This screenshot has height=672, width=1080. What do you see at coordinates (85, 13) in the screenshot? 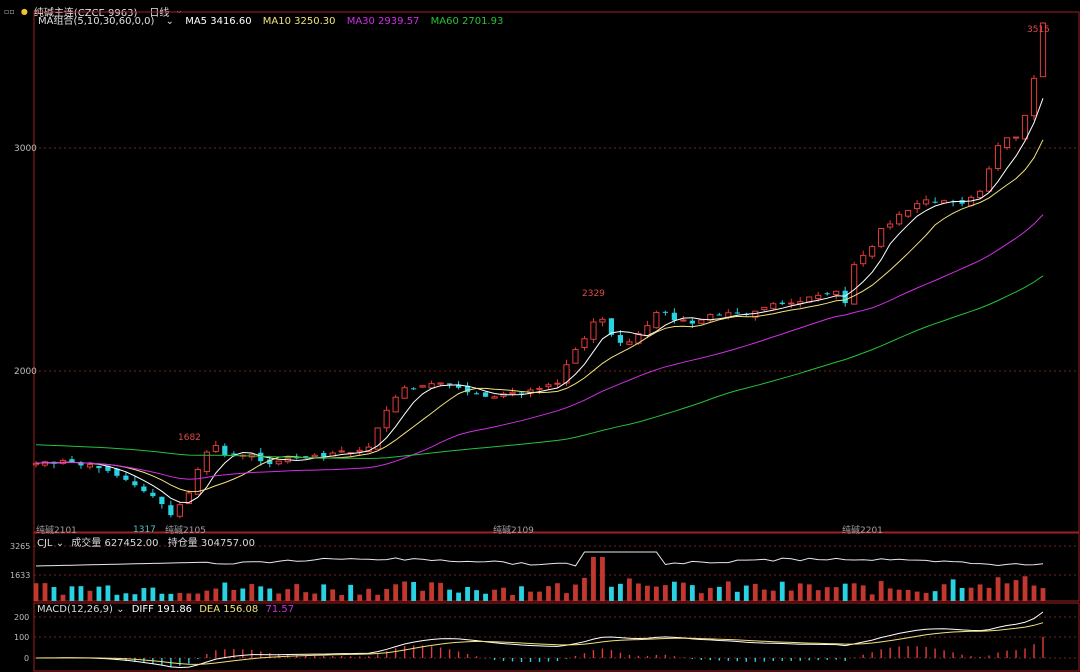
I see `symbol-title: 纯碱主连(CZCE 9963)` at bounding box center [85, 13].